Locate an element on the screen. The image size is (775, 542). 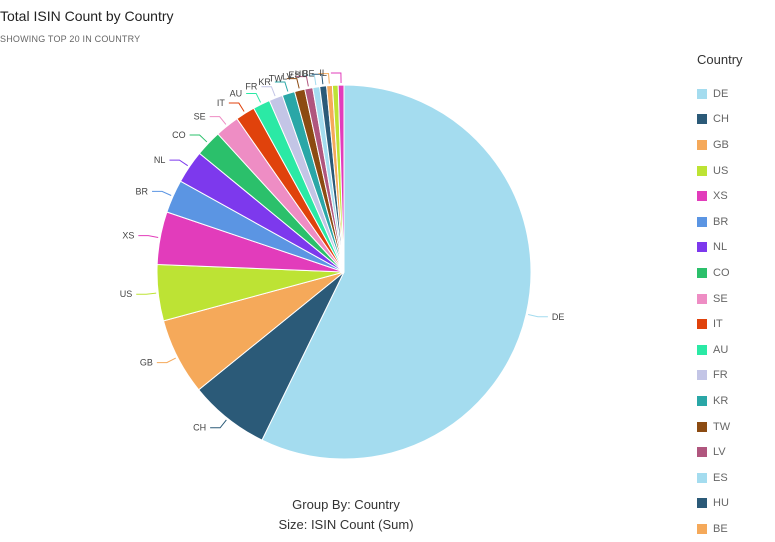
slice-label-tw: TW is located at coordinates (276, 79).